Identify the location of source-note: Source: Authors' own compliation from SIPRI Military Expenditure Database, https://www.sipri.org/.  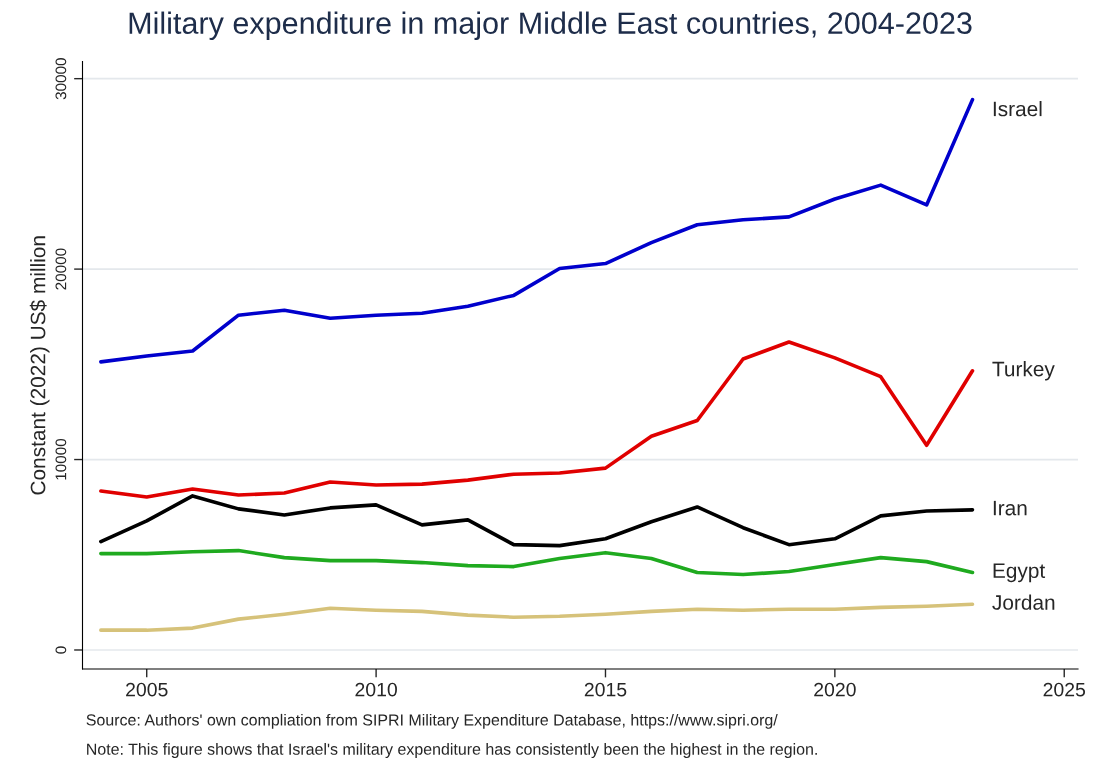
(432, 721).